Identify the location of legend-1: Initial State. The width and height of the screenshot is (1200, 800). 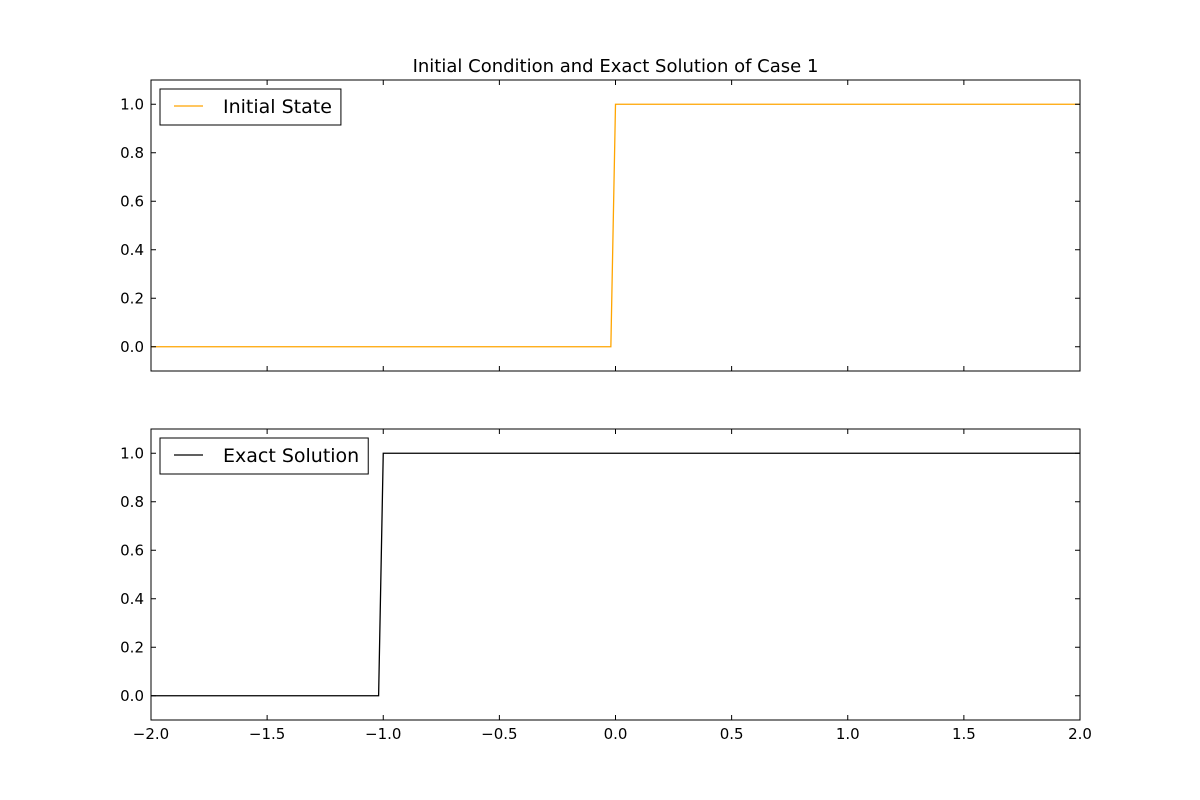
(250, 107).